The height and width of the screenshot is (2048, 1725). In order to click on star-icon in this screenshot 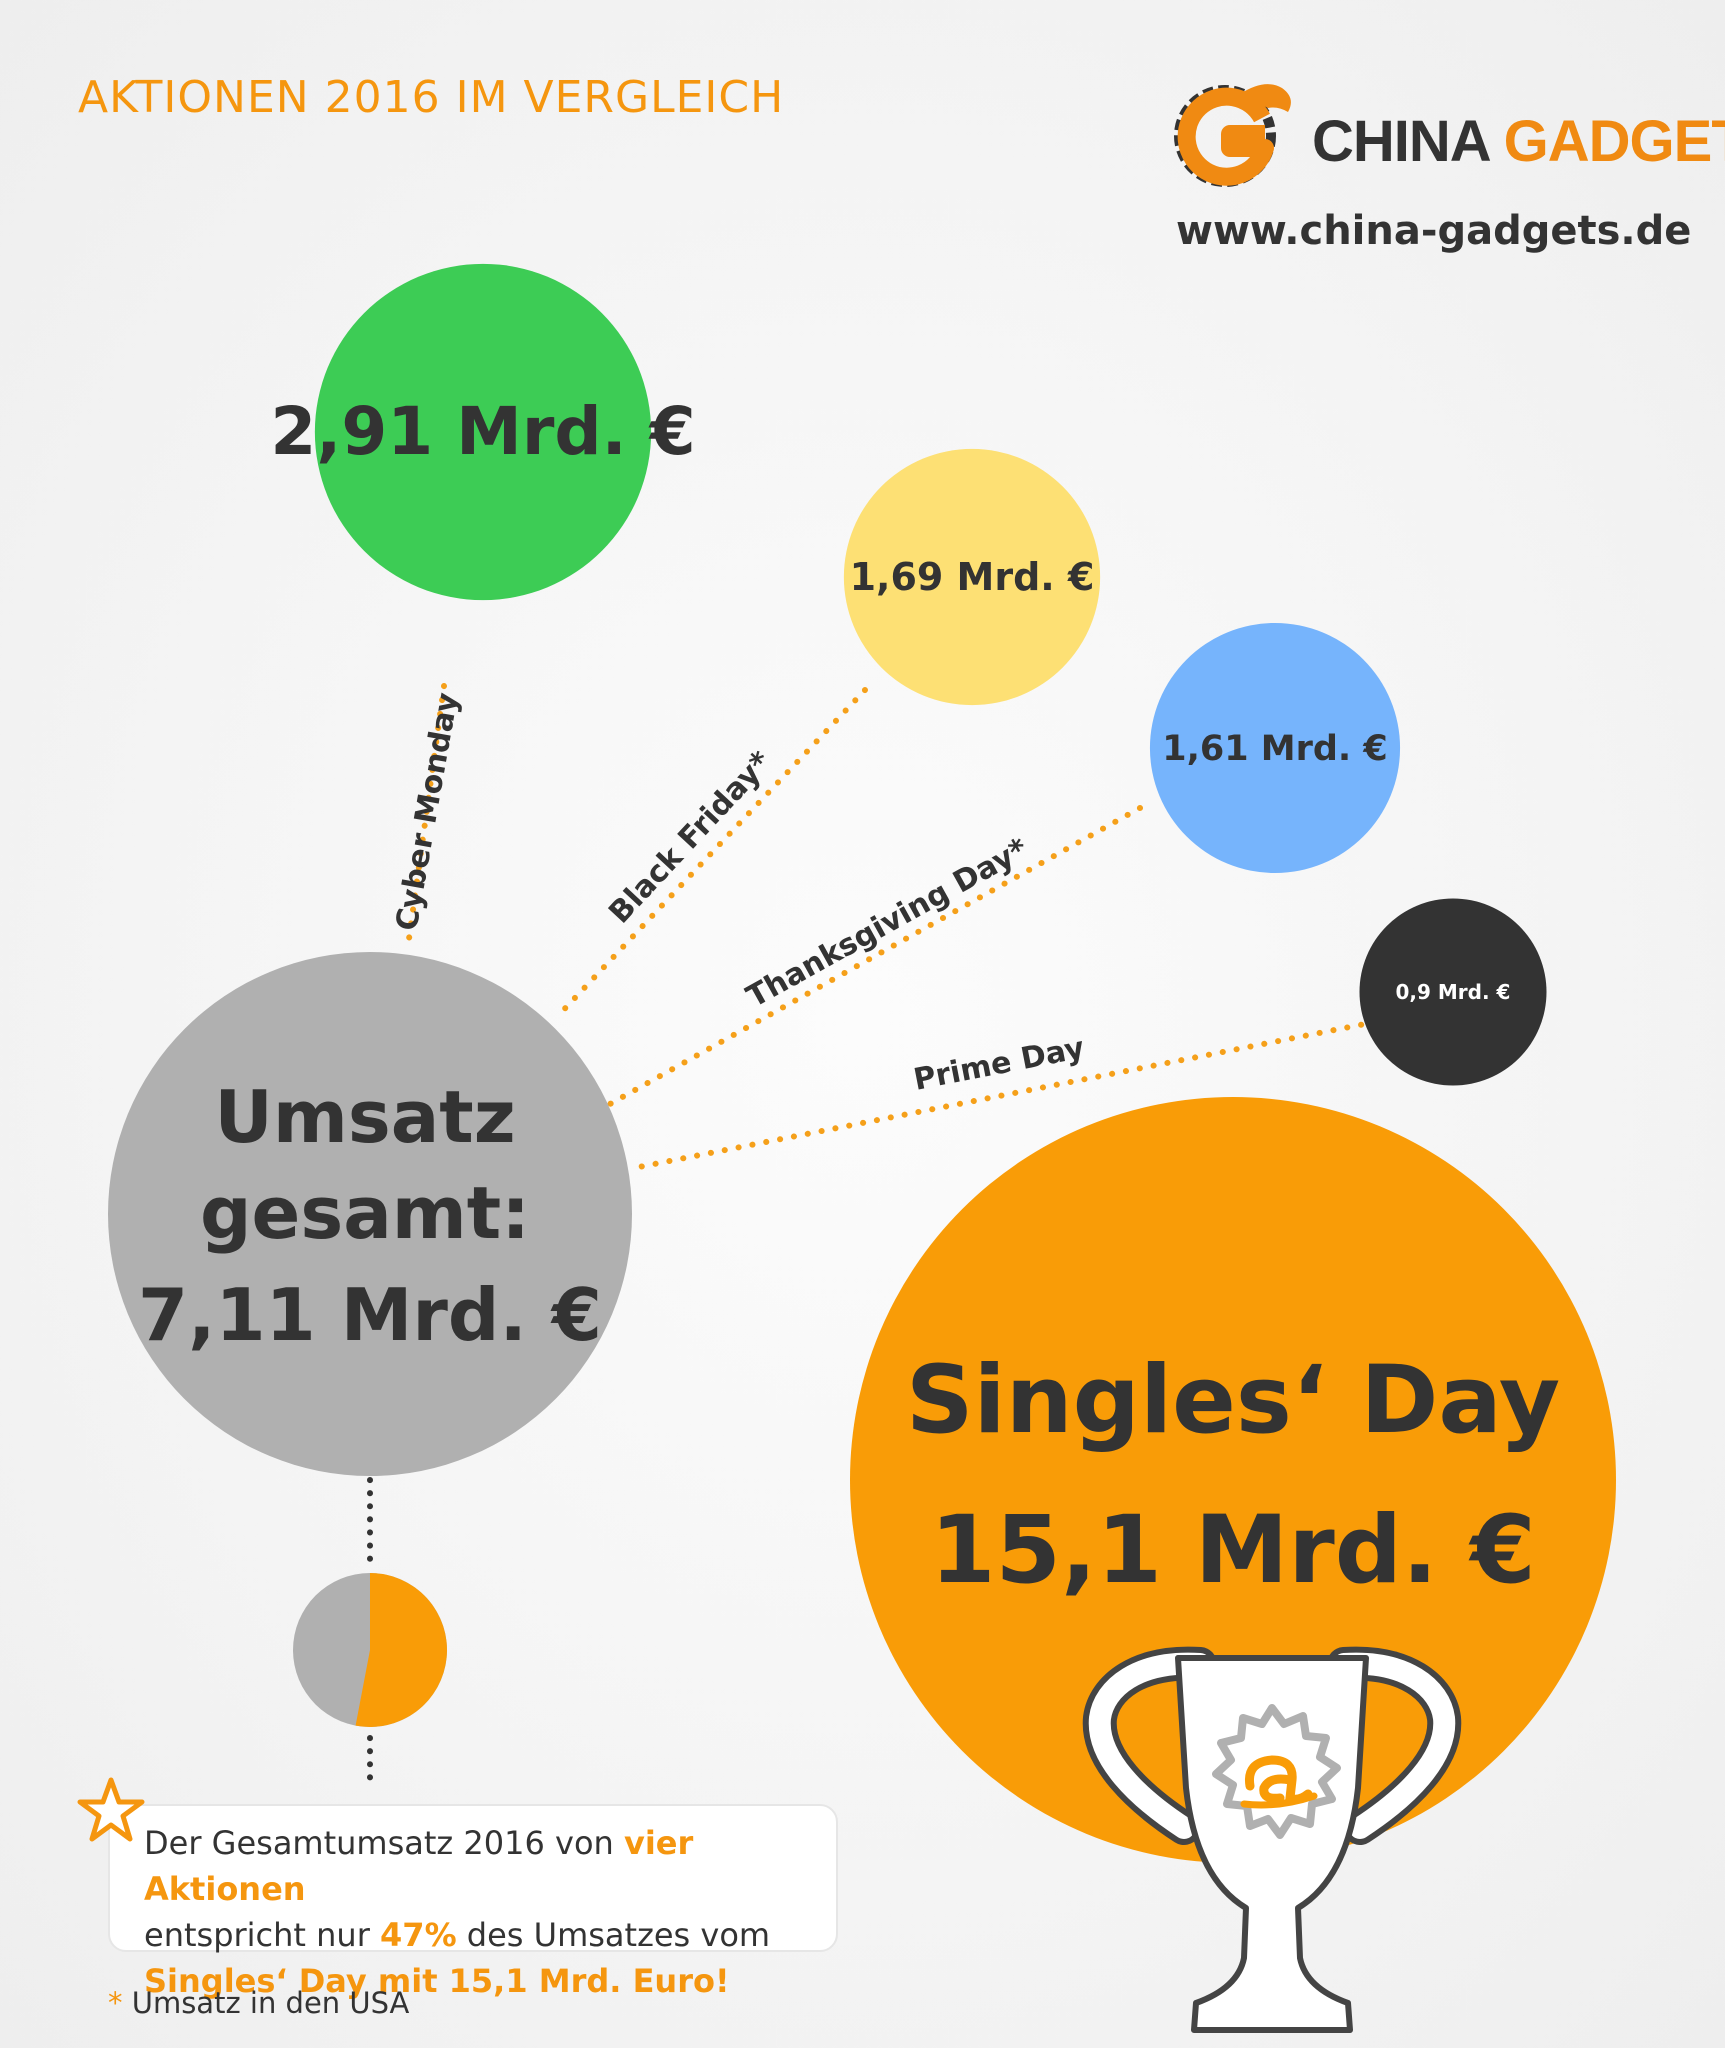, I will do `click(111, 1809)`.